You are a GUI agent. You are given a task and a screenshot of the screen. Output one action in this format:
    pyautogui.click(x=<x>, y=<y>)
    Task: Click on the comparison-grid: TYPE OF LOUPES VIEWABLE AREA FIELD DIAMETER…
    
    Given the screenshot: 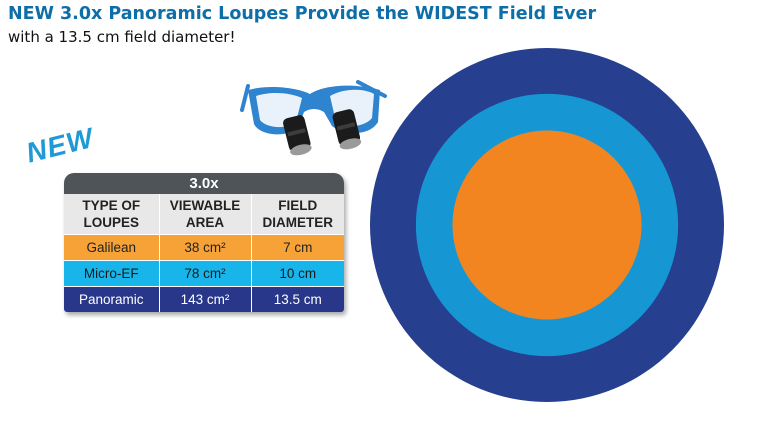 What is the action you would take?
    pyautogui.click(x=204, y=253)
    